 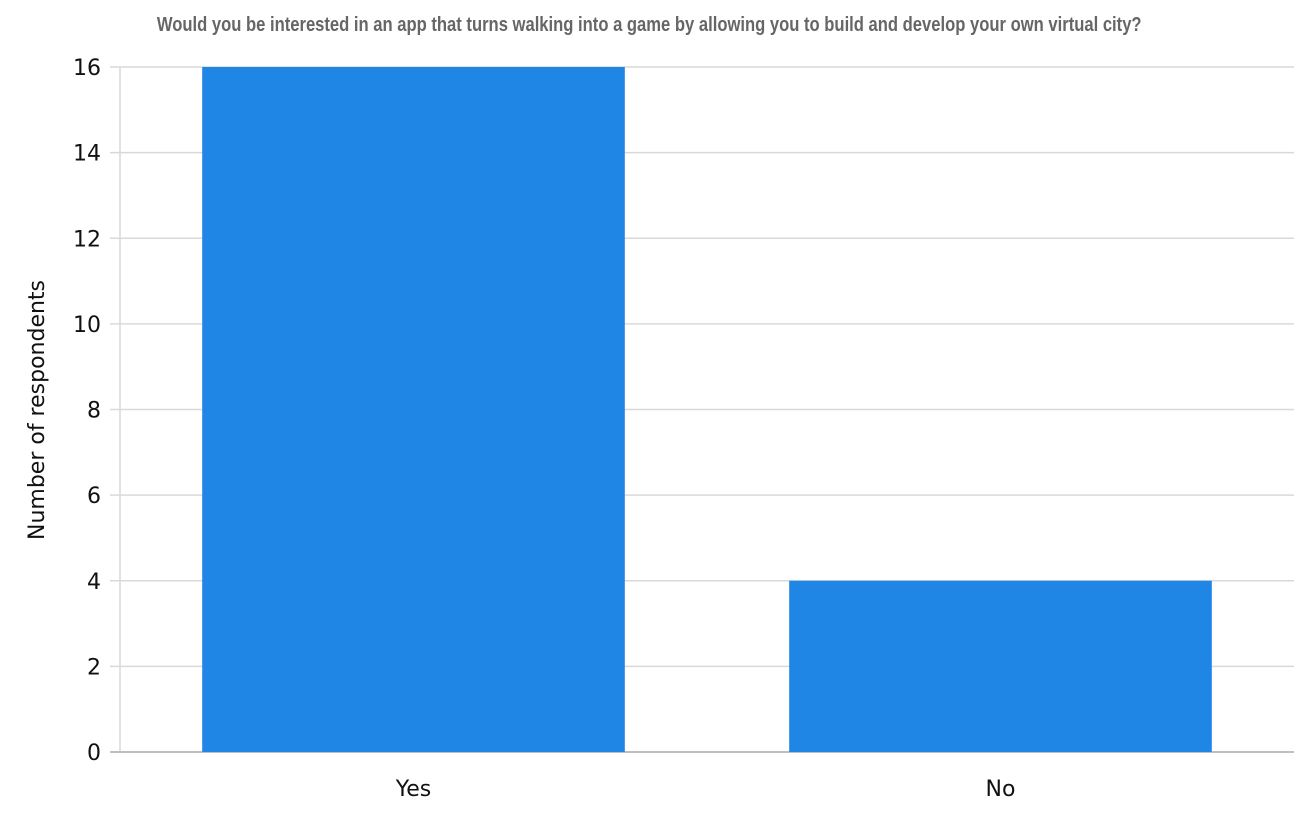 What do you see at coordinates (37, 410) in the screenshot?
I see `y-axis-title: Number of respondents` at bounding box center [37, 410].